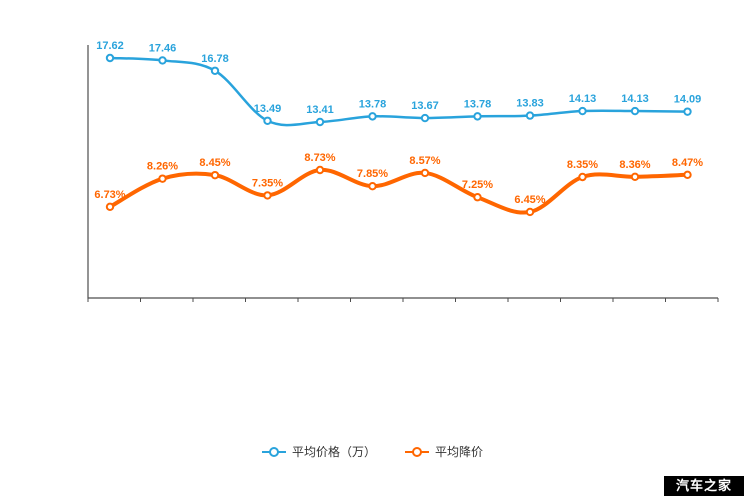 The width and height of the screenshot is (744, 496). I want to click on data-label: 16.78, so click(215, 59).